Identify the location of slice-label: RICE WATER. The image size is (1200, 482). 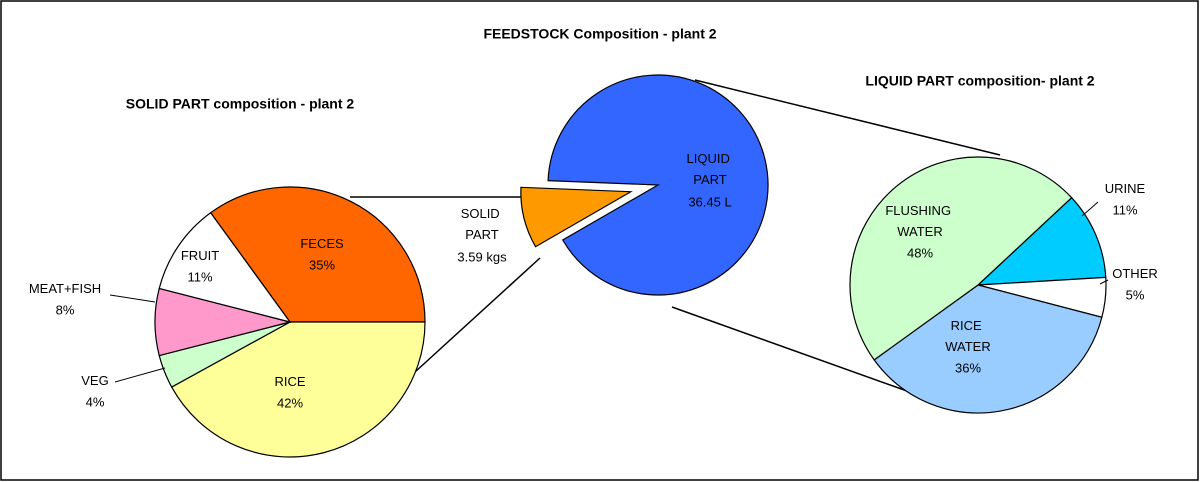
(968, 336).